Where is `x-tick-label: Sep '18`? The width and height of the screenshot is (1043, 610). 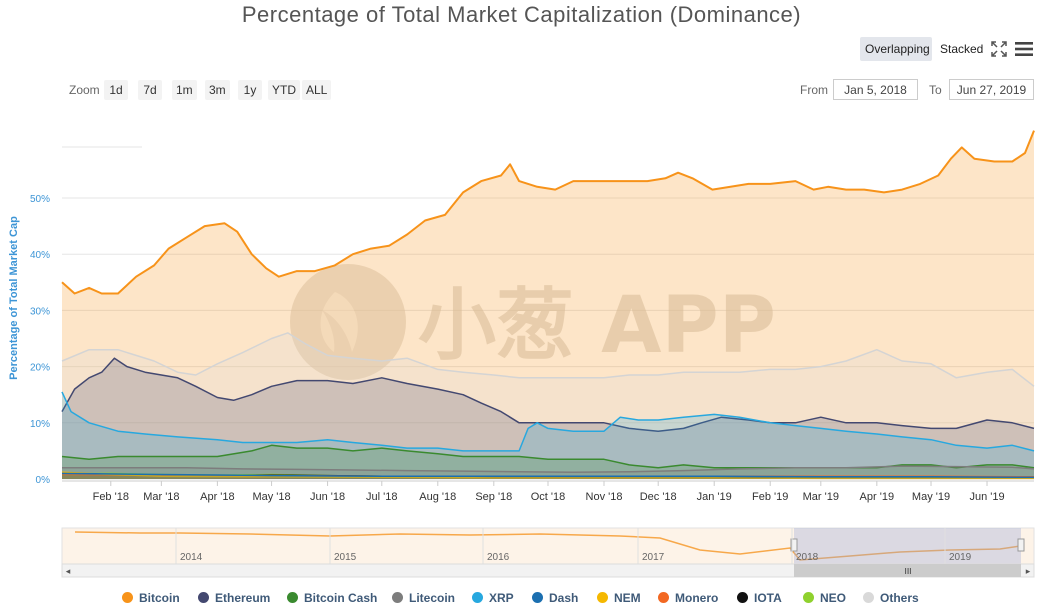
x-tick-label: Sep '18 is located at coordinates (493, 497).